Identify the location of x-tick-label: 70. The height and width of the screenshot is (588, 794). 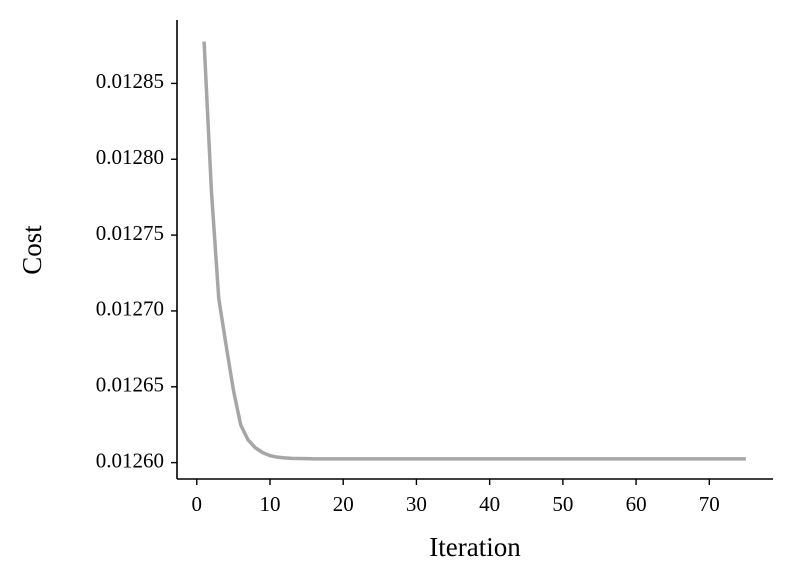
(709, 504).